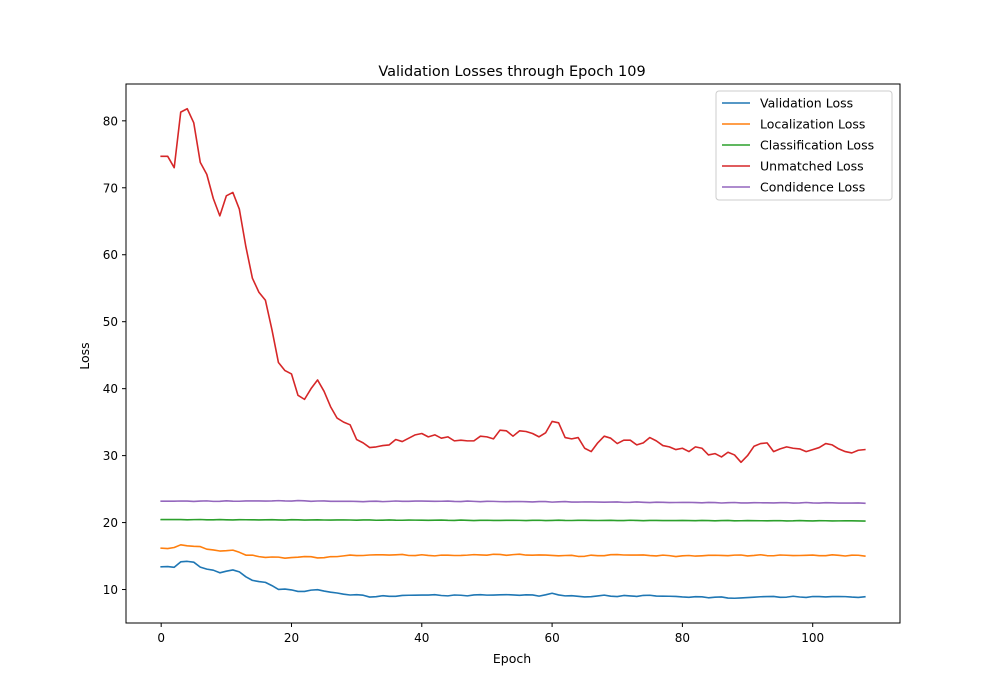 This screenshot has width=1000, height=700. Describe the element at coordinates (110, 590) in the screenshot. I see `y-tick-label: 10` at that location.